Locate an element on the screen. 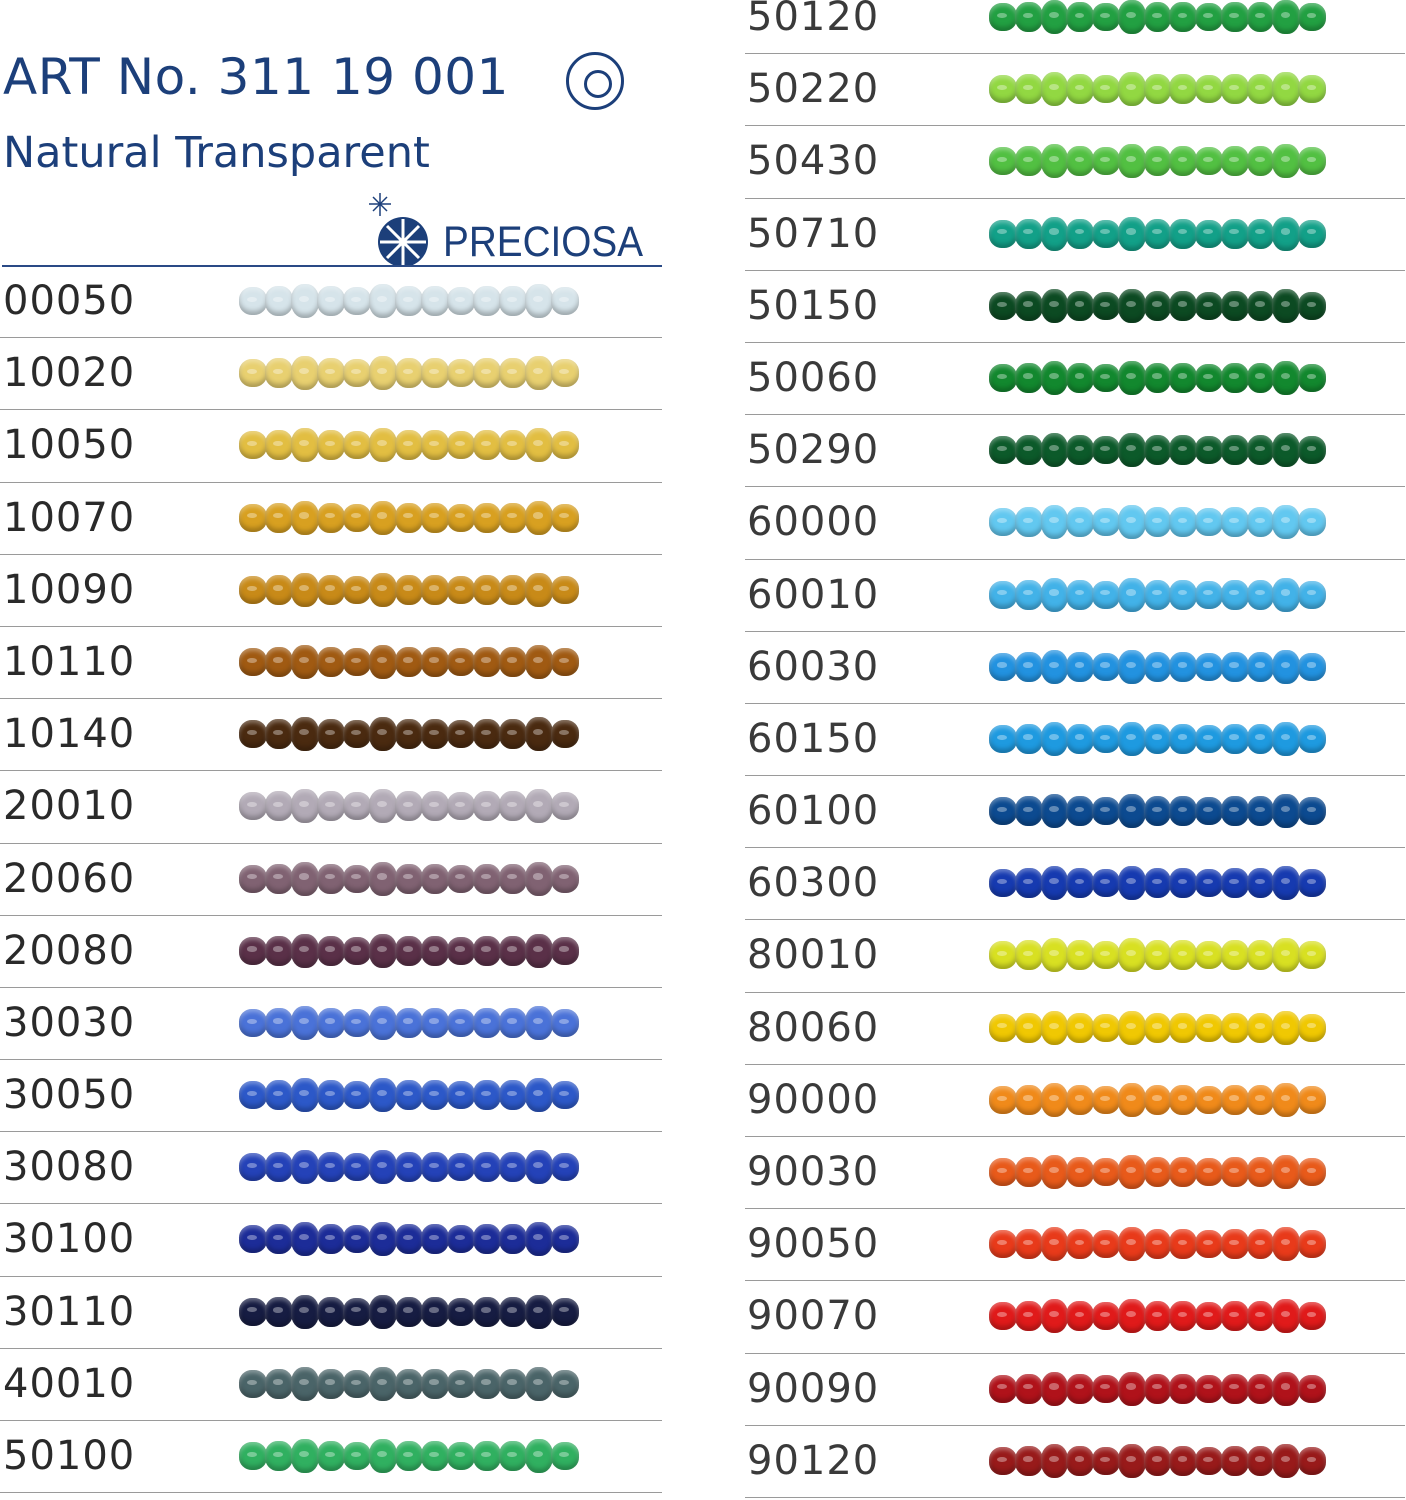 The height and width of the screenshot is (1500, 1406). color-code: 30080 is located at coordinates (69, 1167).